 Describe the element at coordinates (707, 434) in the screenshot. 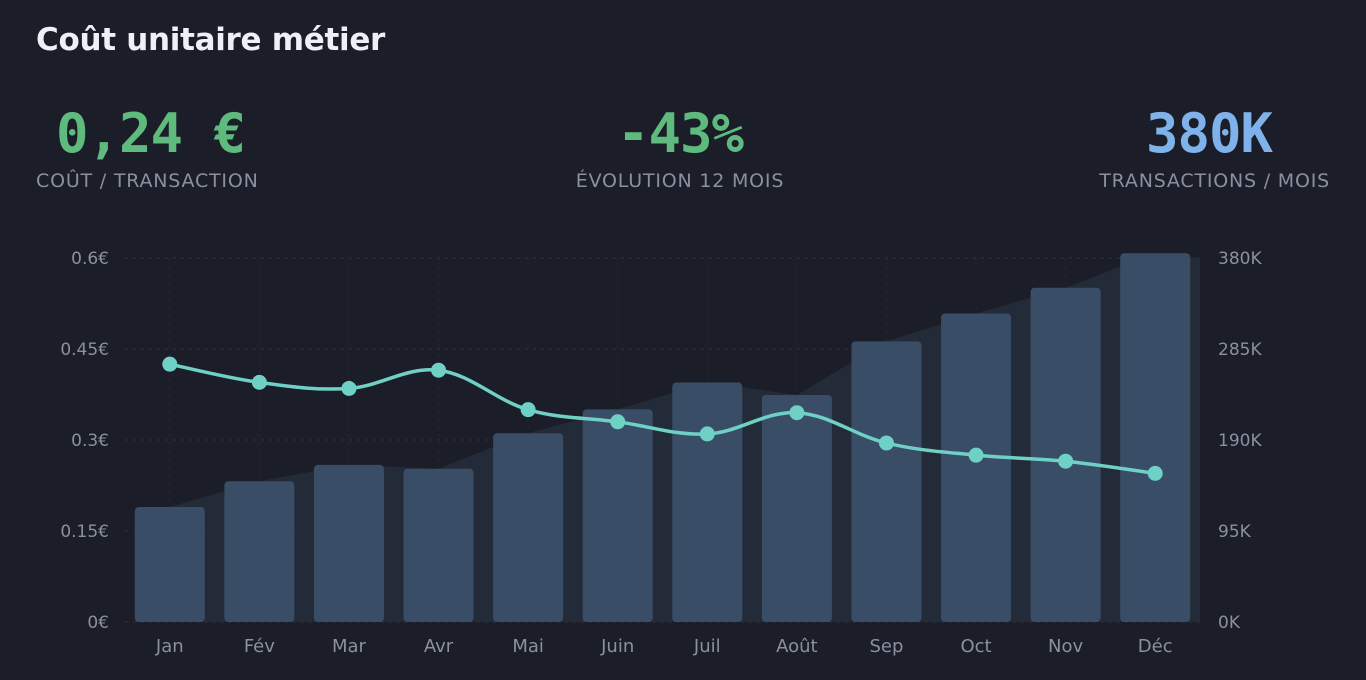

I see `cost-point-juil` at that location.